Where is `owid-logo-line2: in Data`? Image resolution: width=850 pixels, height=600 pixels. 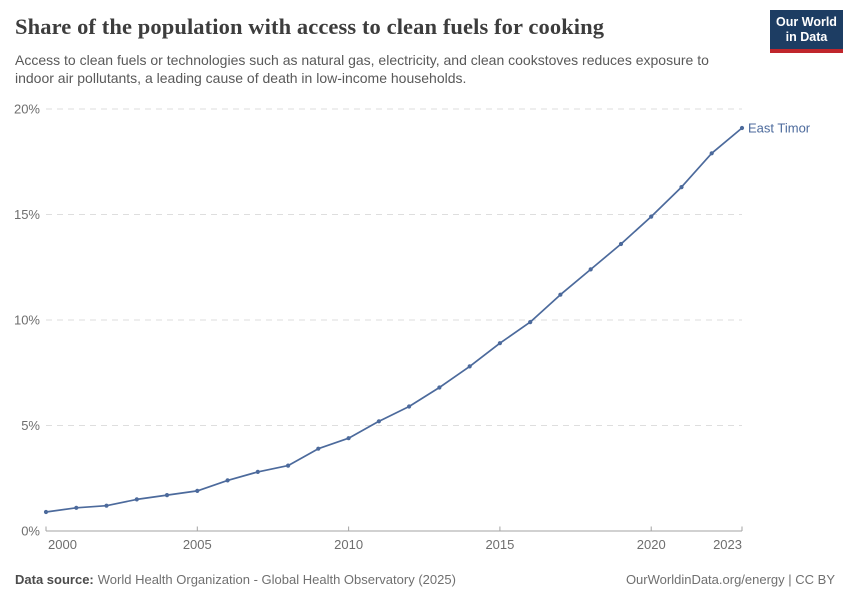 owid-logo-line2: in Data is located at coordinates (806, 37).